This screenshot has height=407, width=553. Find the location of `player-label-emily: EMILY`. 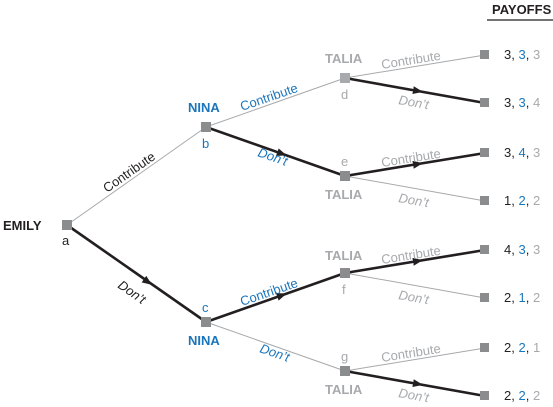

player-label-emily: EMILY is located at coordinates (22, 225).